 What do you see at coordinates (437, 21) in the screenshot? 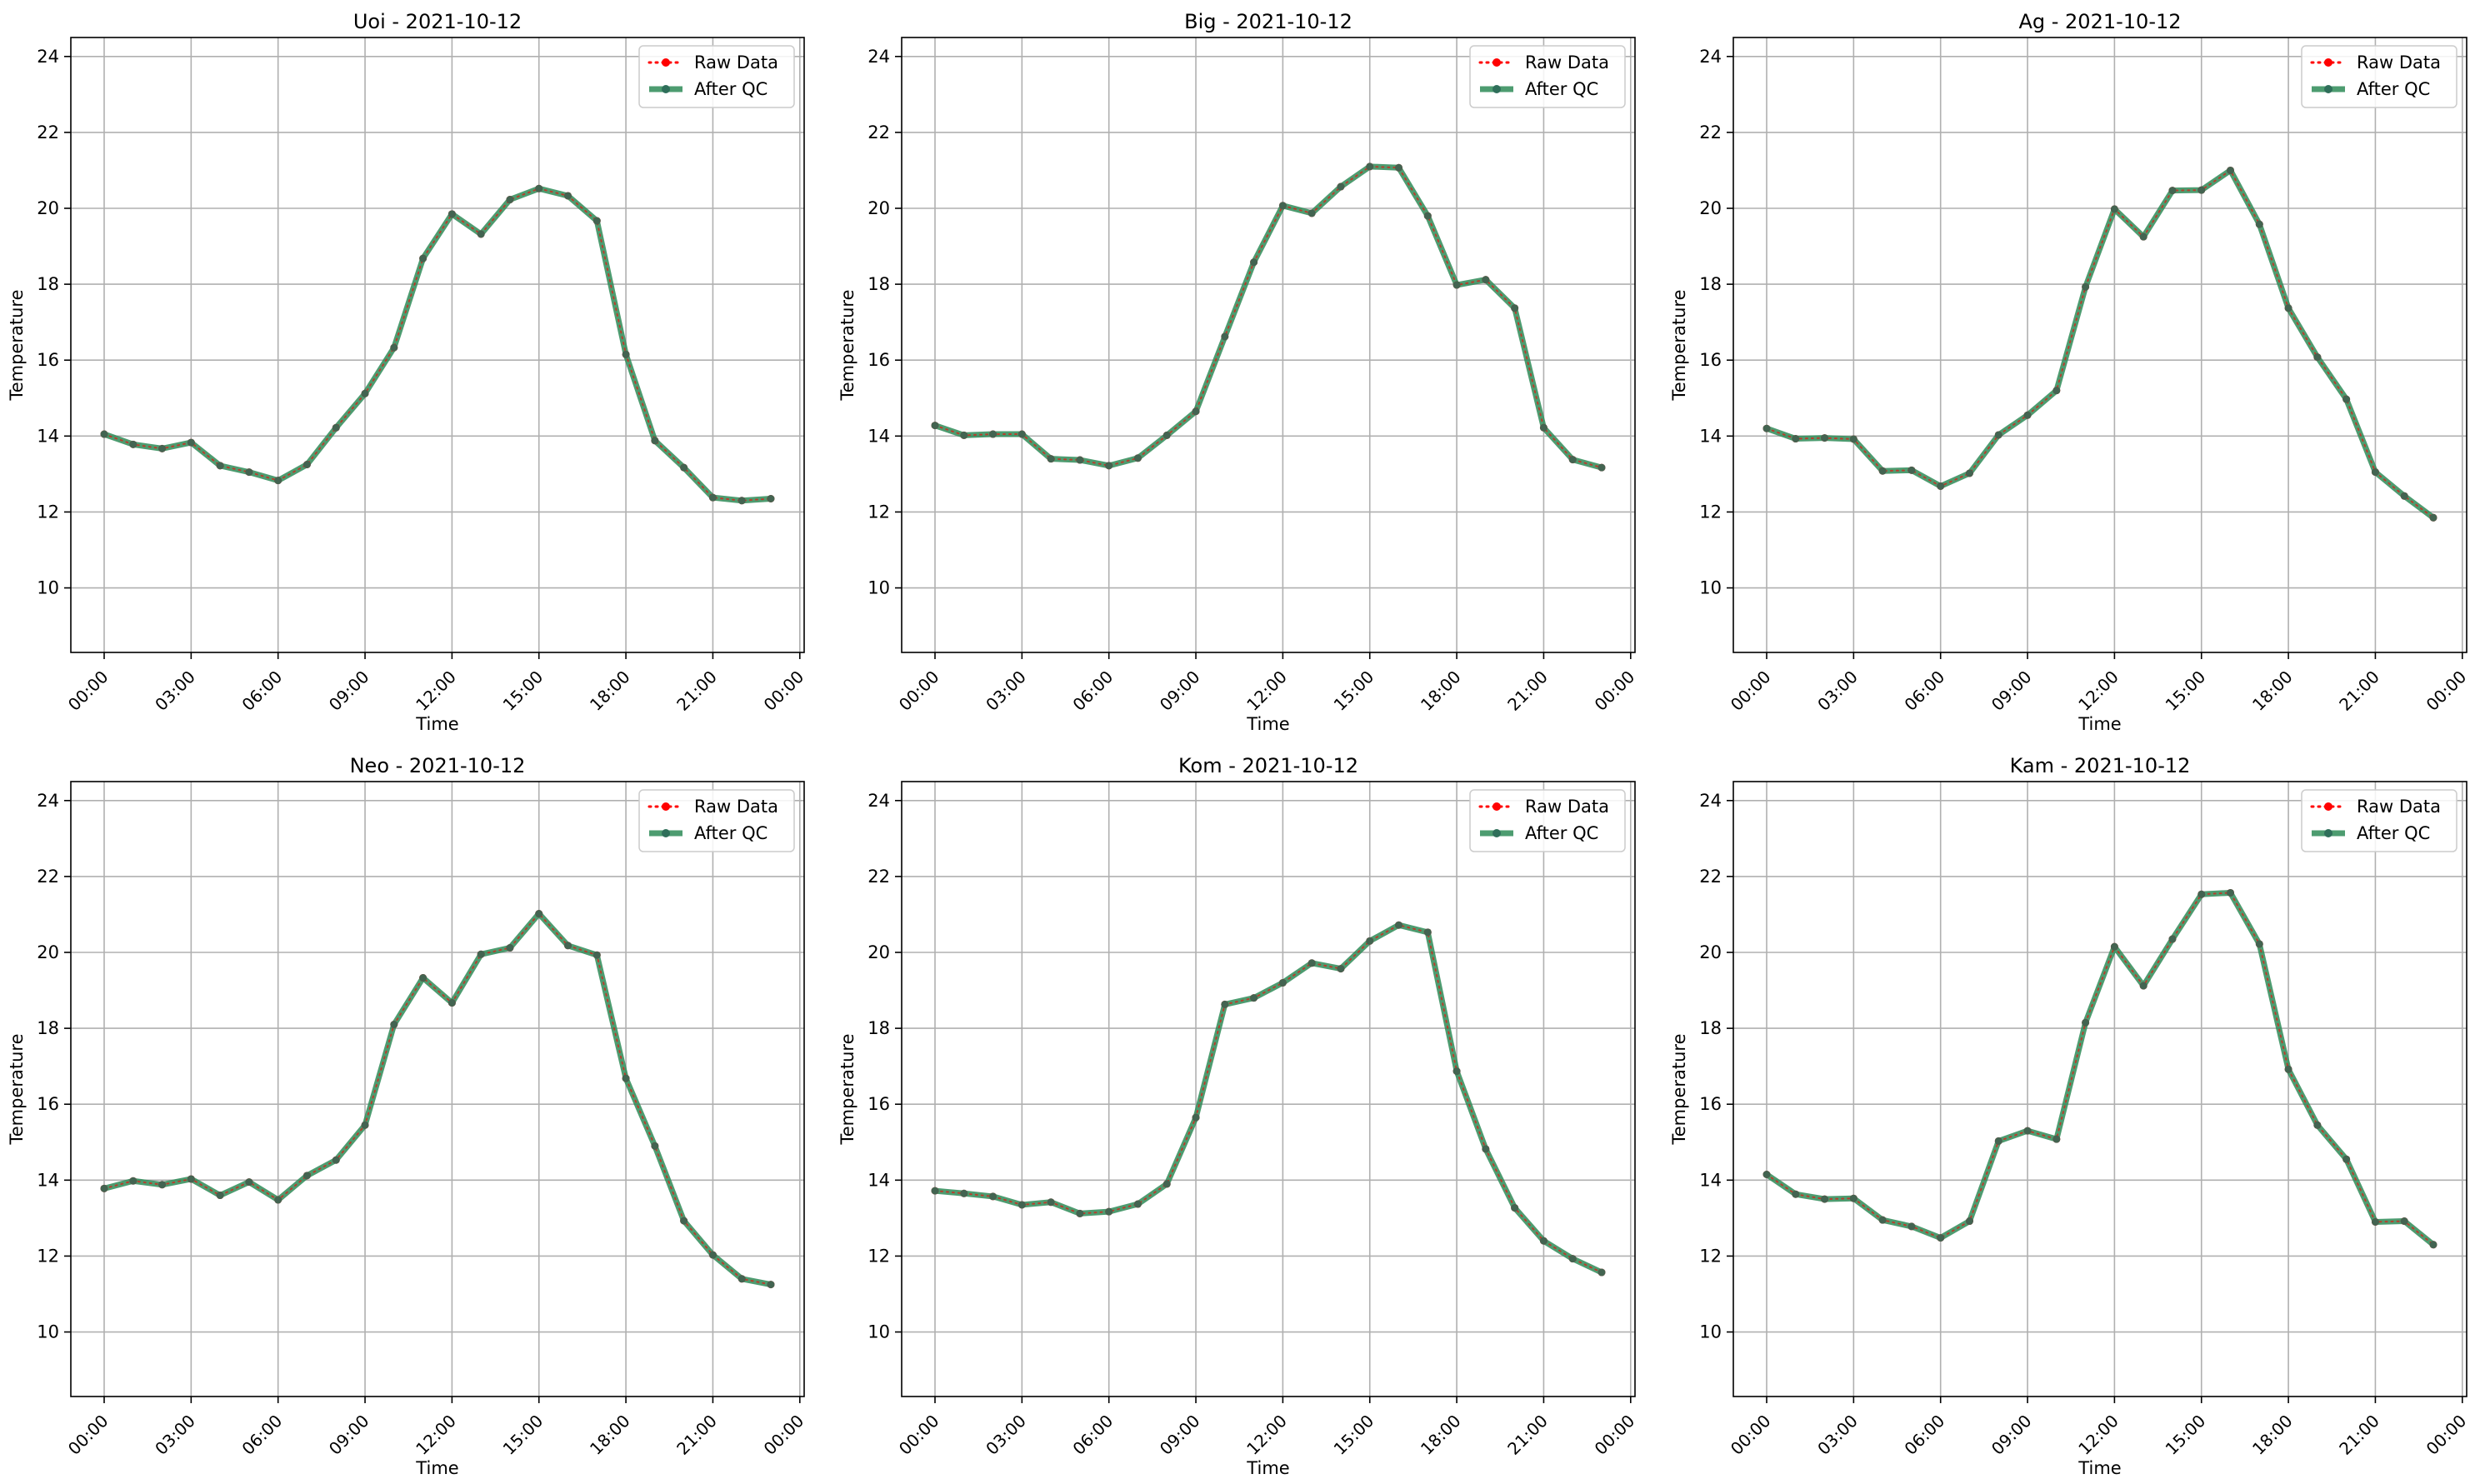
I see `chart-title: Uoi - 2021-10-12` at bounding box center [437, 21].